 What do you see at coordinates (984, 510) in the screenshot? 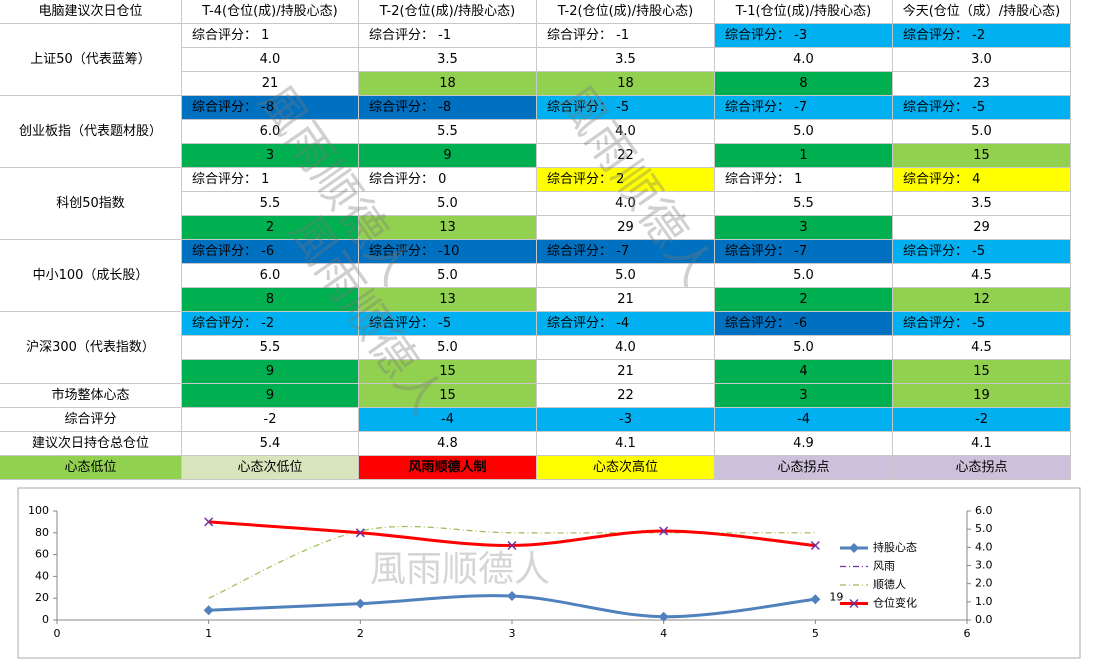
I see `y2-tick-label: 6.0` at bounding box center [984, 510].